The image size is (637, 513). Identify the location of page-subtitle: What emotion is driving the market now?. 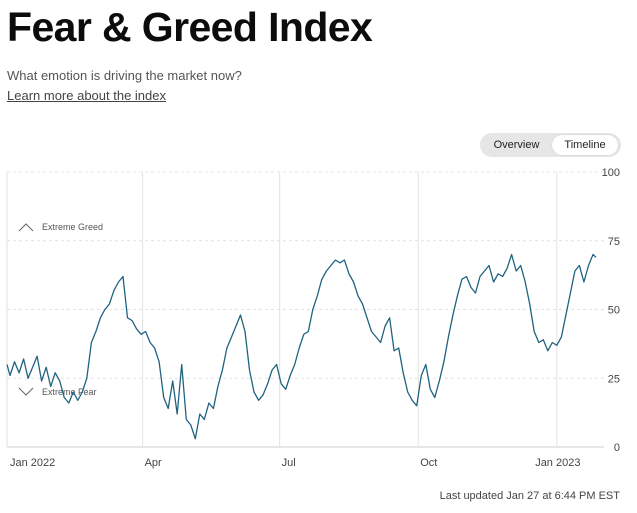
(124, 75).